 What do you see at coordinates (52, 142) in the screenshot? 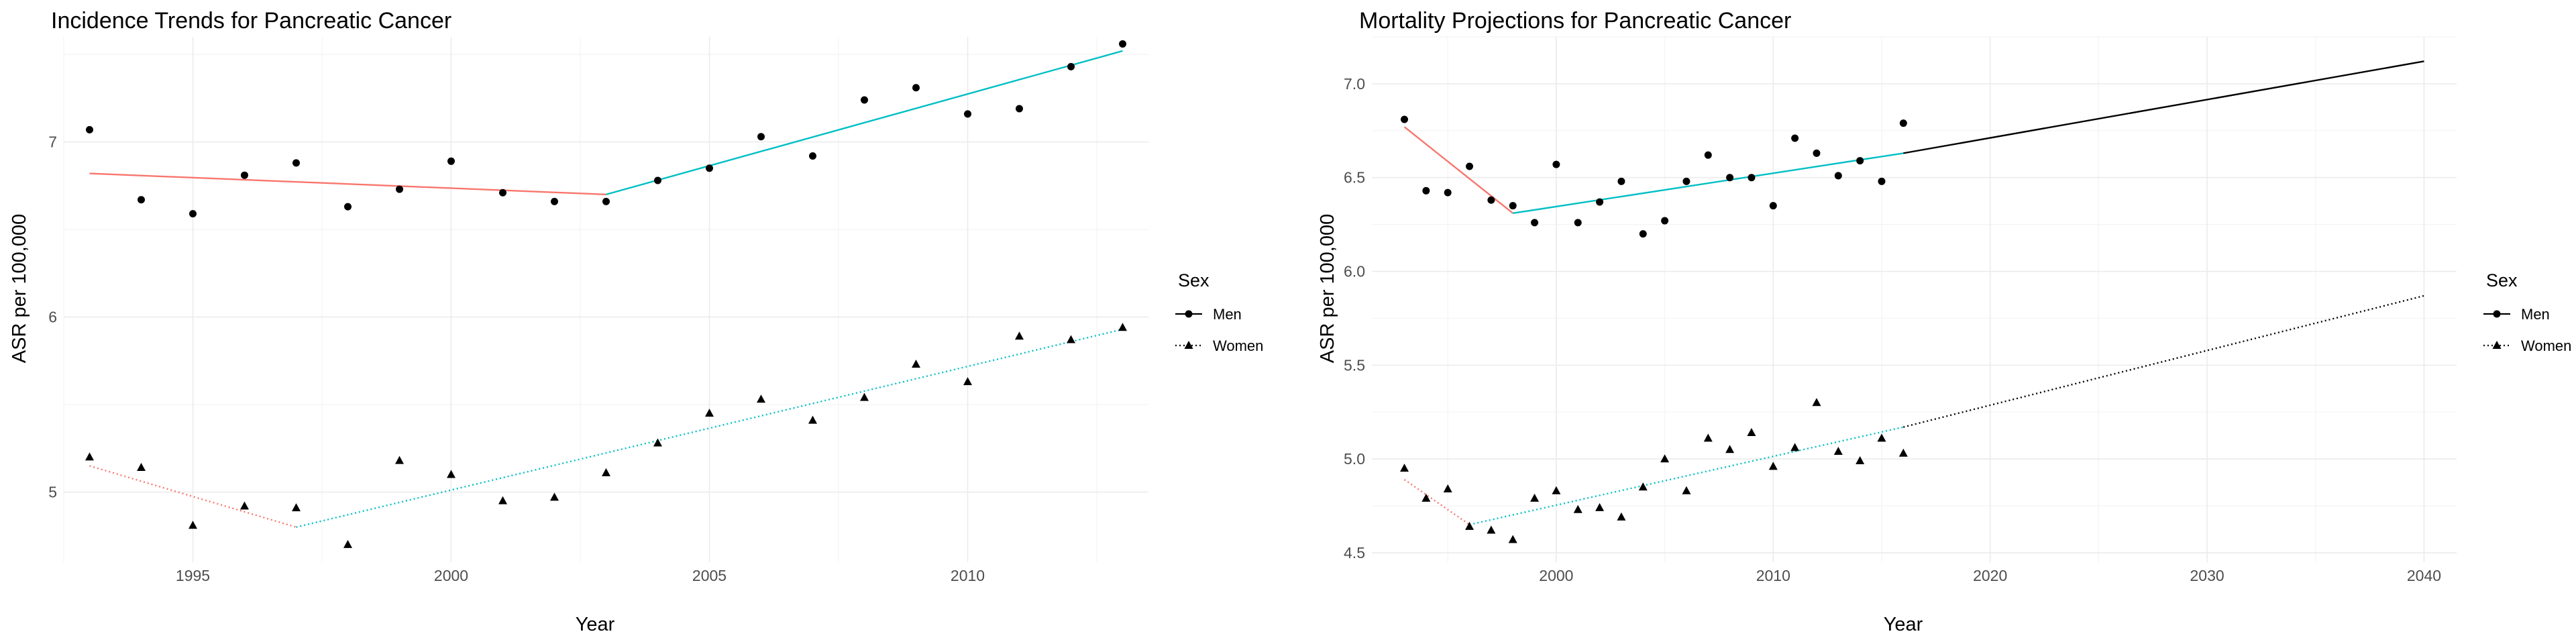
I see `y-tick-label: 7` at bounding box center [52, 142].